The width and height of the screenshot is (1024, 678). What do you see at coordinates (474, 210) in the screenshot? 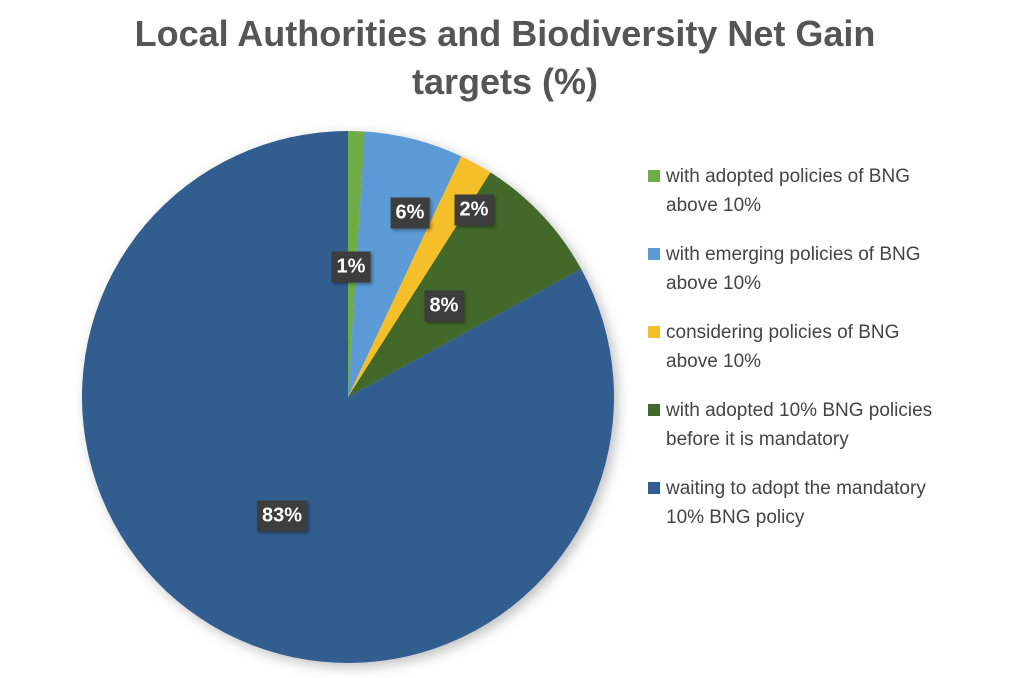
I see `data-label: 2%` at bounding box center [474, 210].